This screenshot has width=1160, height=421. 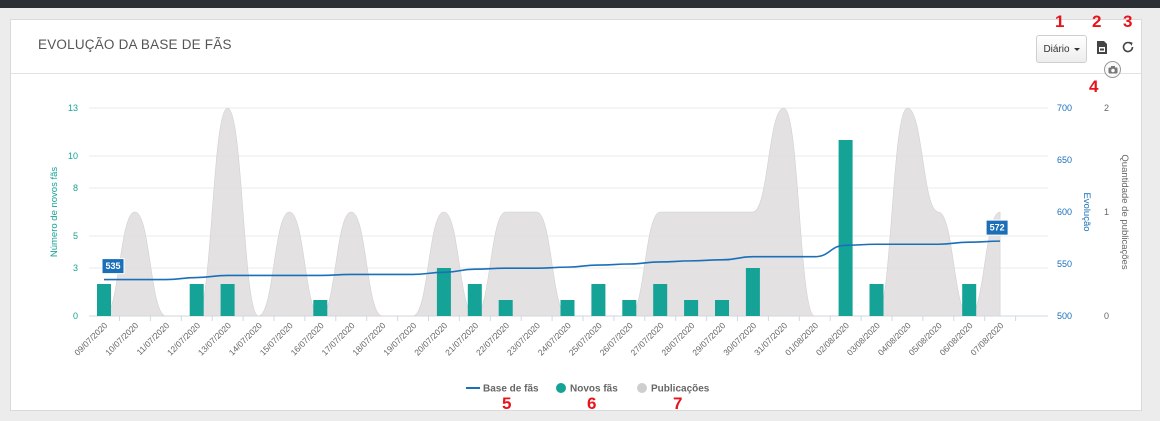 What do you see at coordinates (1064, 160) in the screenshot?
I see `right1-tick-label: 650` at bounding box center [1064, 160].